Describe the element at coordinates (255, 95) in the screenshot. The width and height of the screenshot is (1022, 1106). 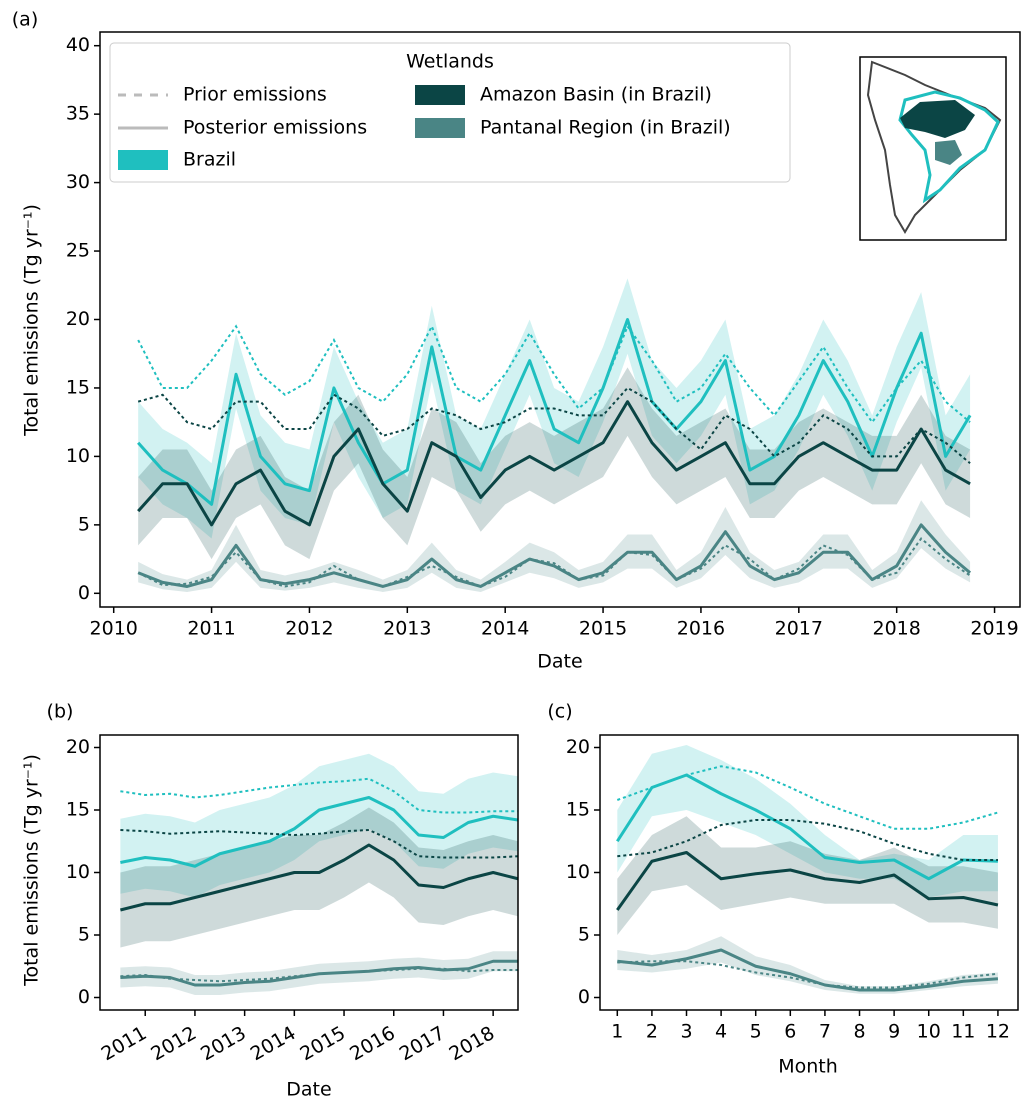
I see `legend-label: Prior emissions` at that location.